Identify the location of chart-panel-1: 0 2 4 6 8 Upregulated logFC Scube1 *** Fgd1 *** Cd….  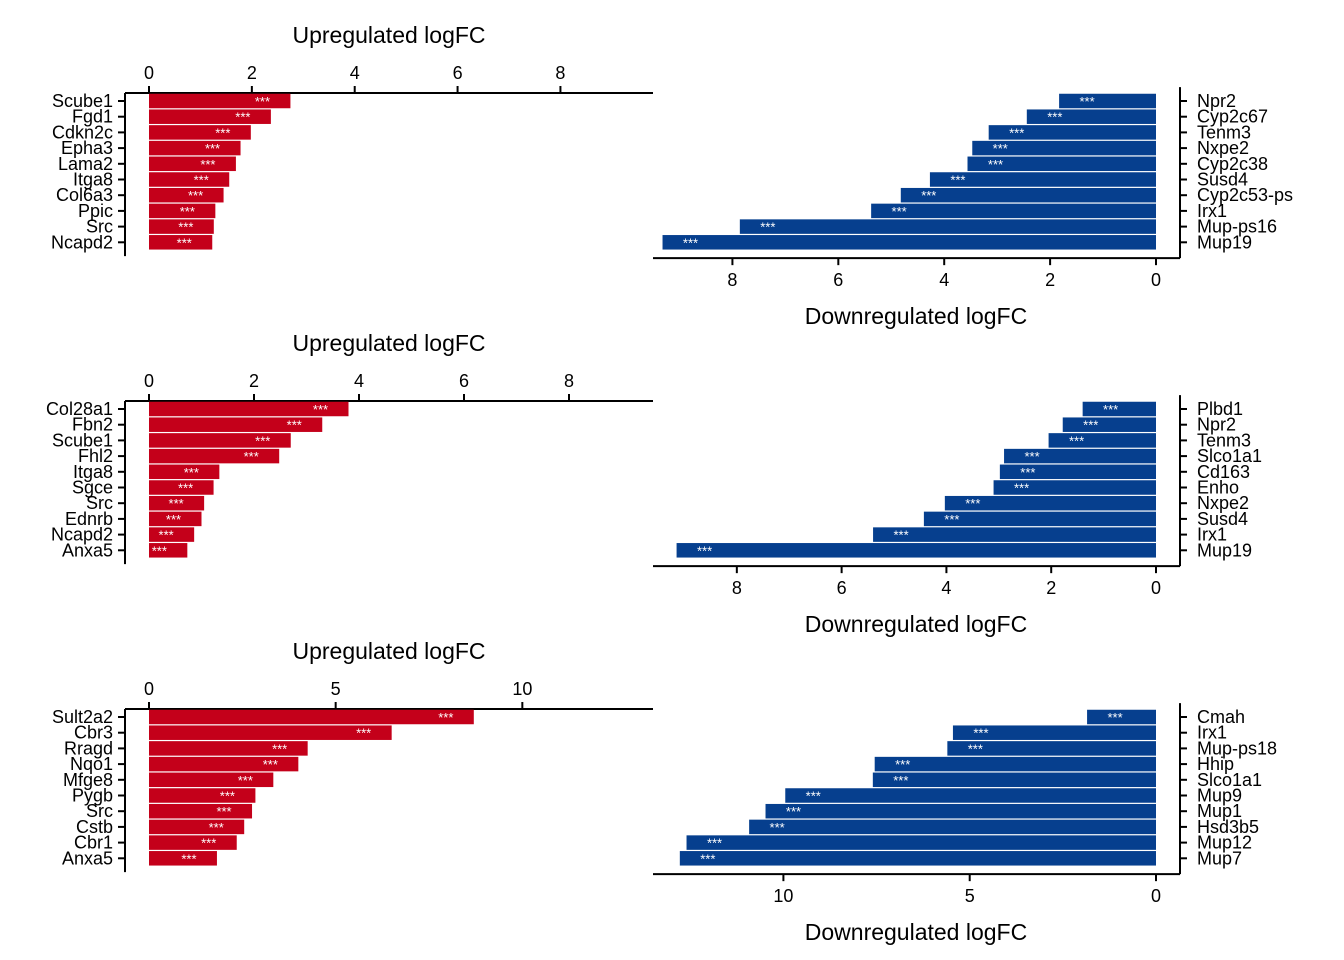
(352, 139).